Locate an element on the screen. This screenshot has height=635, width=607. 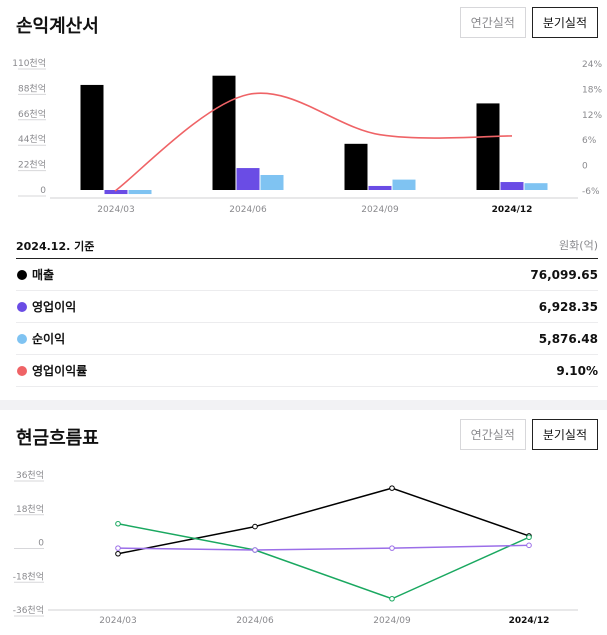
left-axis-tick-label: 88천억 is located at coordinates (32, 88).